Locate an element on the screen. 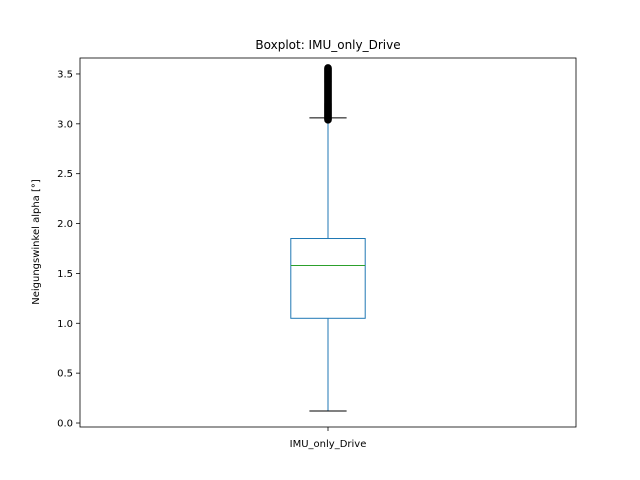  y-tick-label-7: 3.5 is located at coordinates (65, 74).